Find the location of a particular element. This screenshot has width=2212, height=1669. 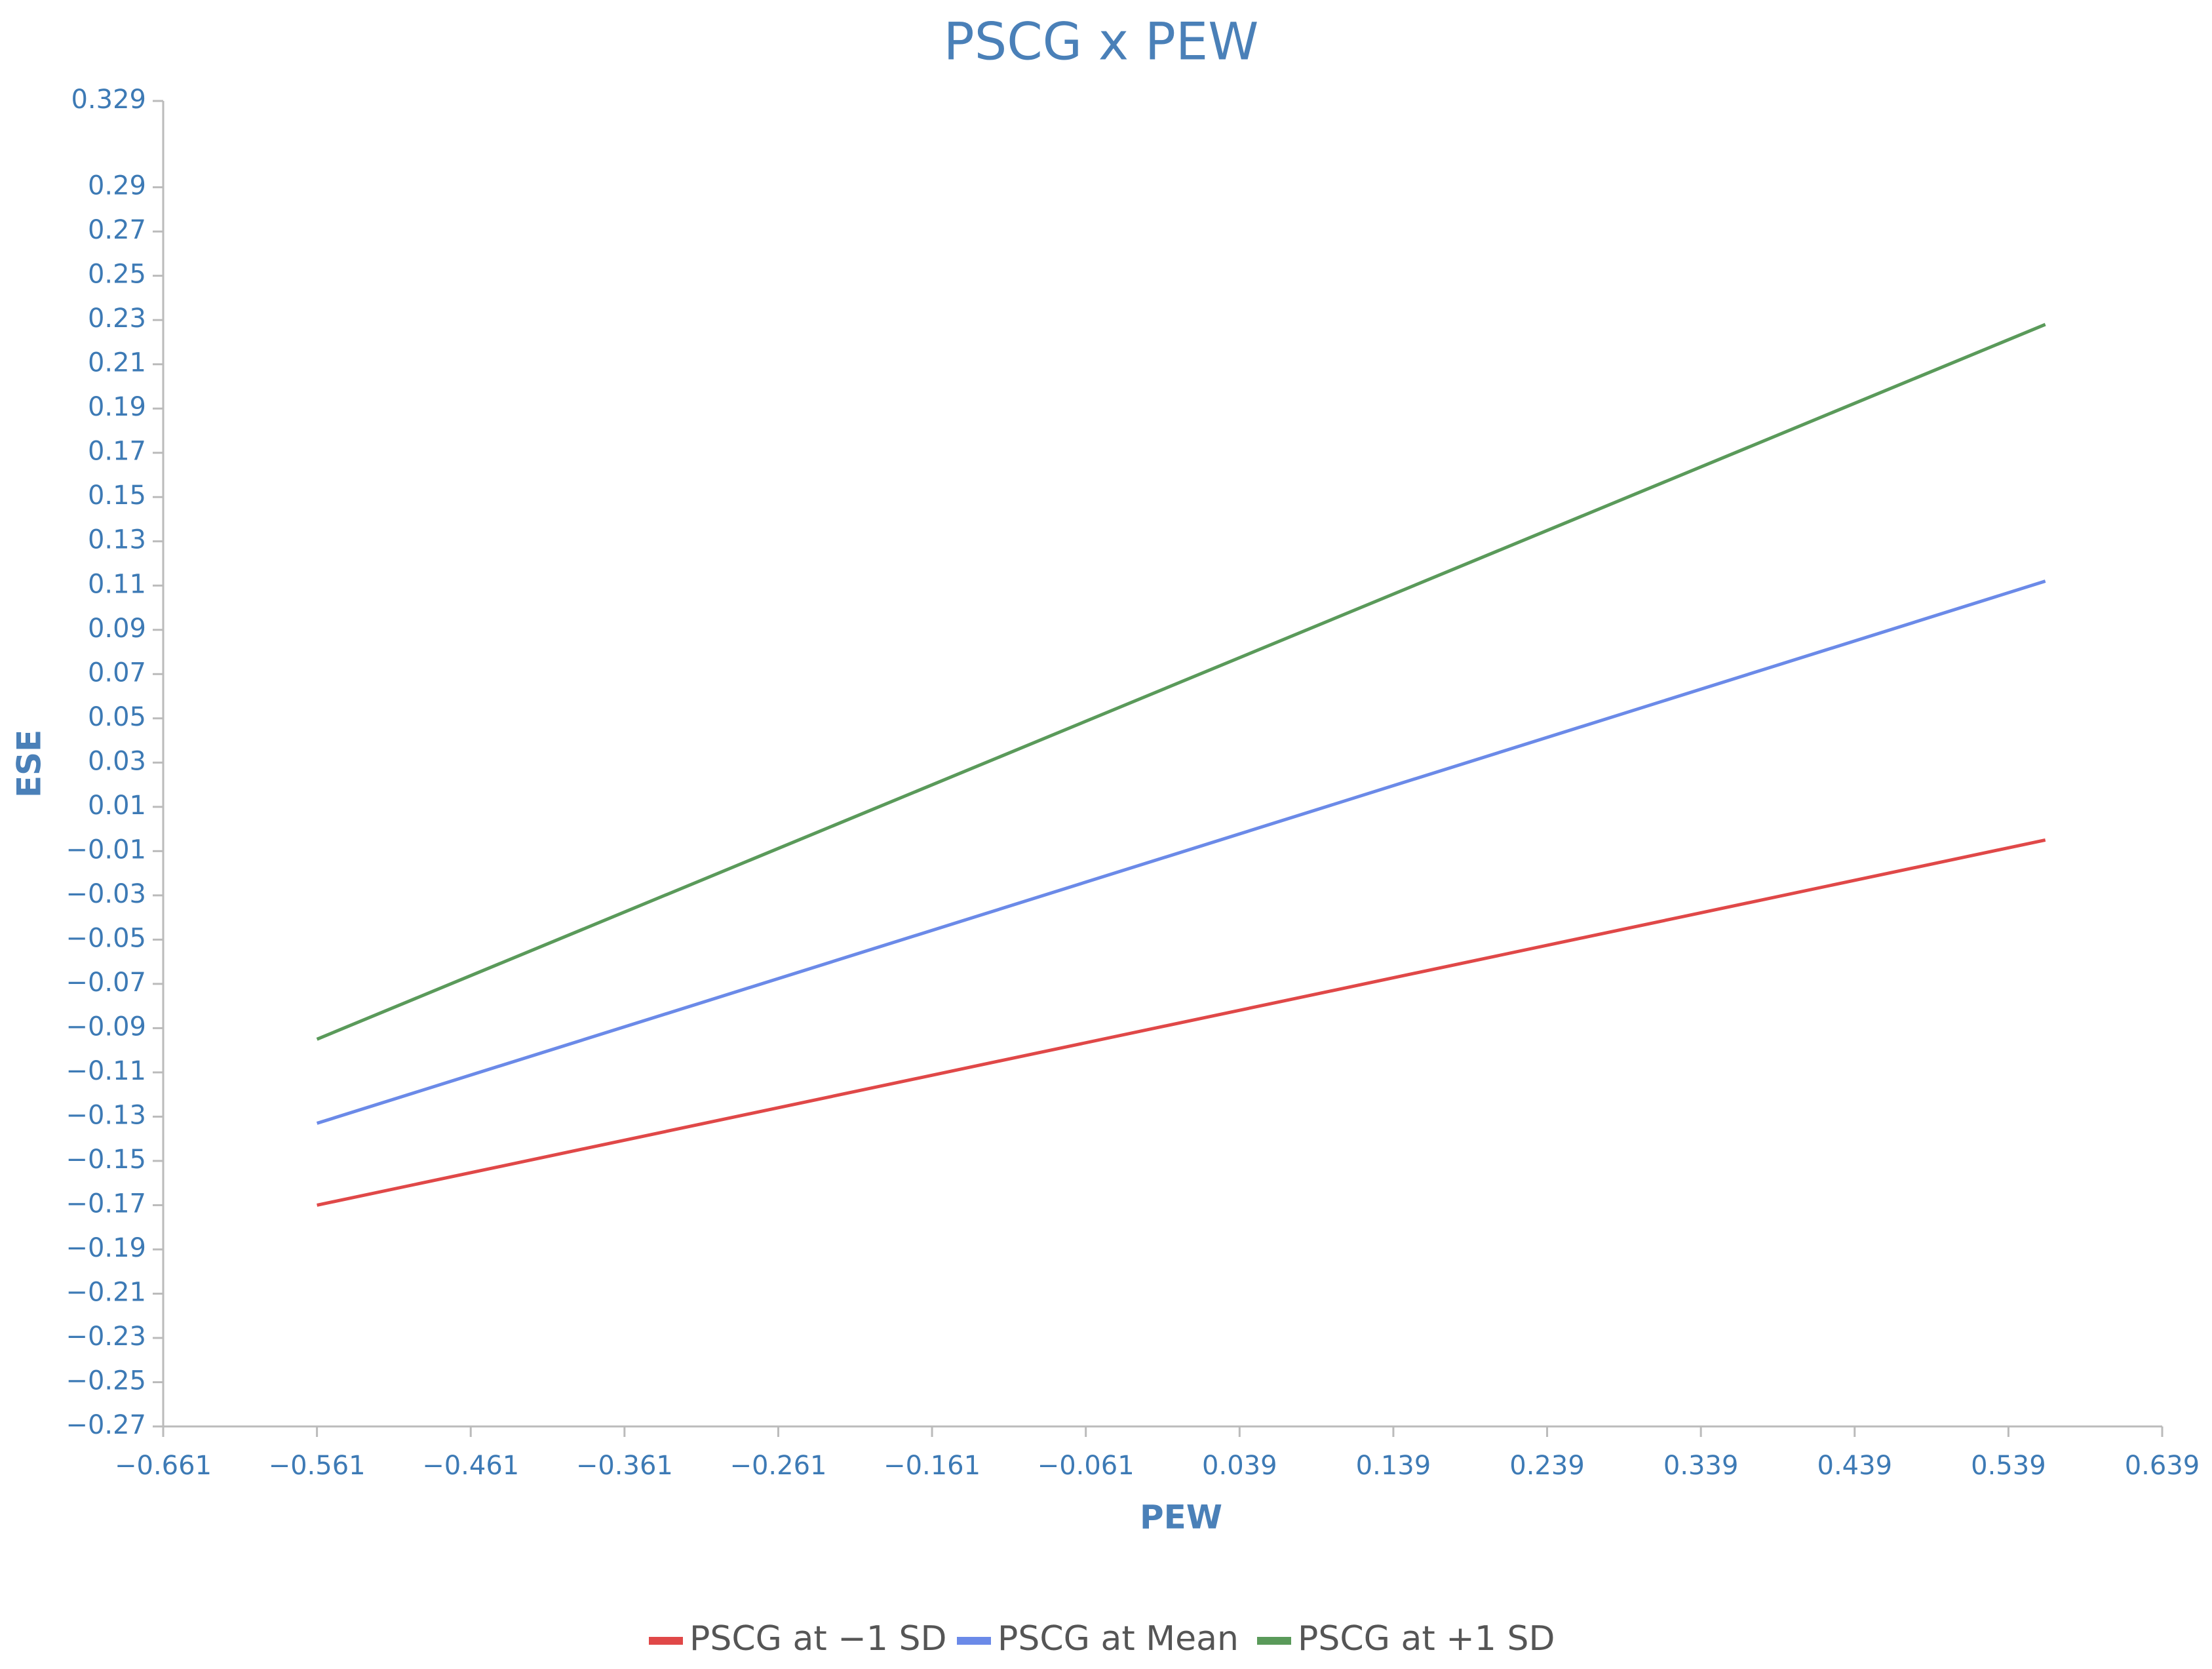

y-tick-label: −0.23 is located at coordinates (106, 1337).